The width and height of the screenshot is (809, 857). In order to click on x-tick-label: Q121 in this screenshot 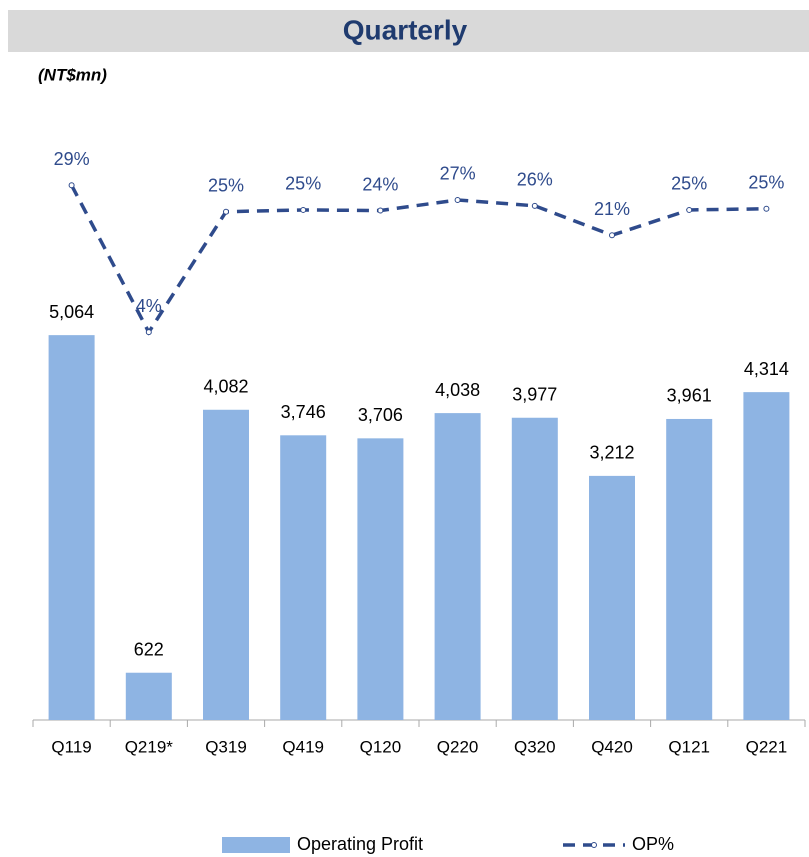, I will do `click(689, 746)`.